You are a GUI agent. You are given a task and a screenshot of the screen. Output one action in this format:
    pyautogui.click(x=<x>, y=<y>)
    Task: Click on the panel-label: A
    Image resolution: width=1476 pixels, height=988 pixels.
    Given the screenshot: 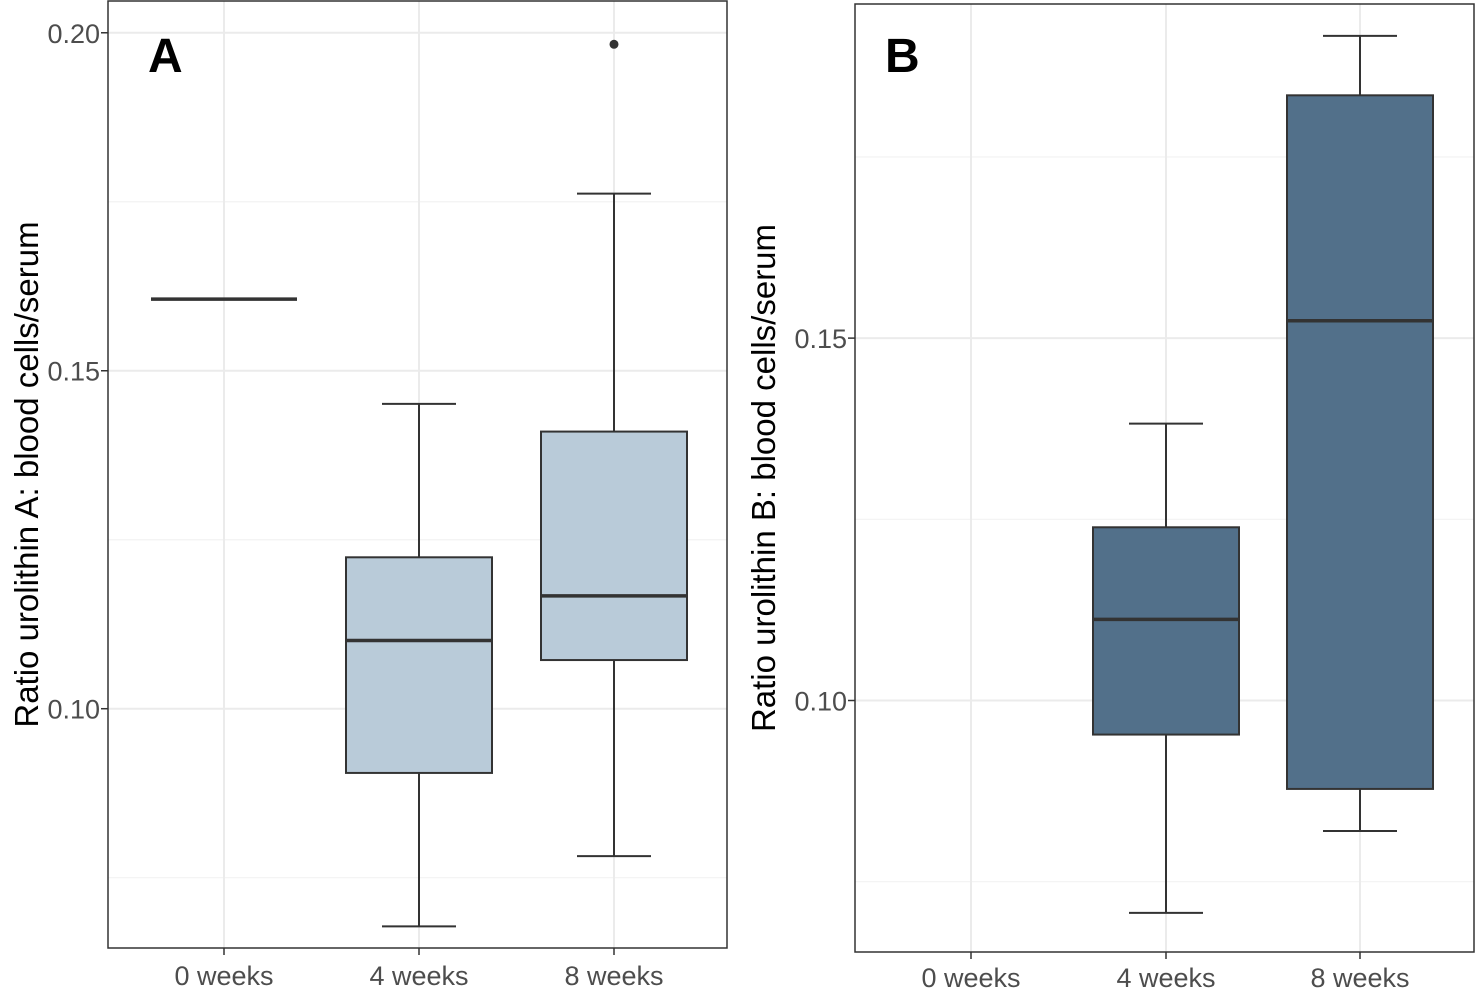 What is the action you would take?
    pyautogui.click(x=165, y=56)
    